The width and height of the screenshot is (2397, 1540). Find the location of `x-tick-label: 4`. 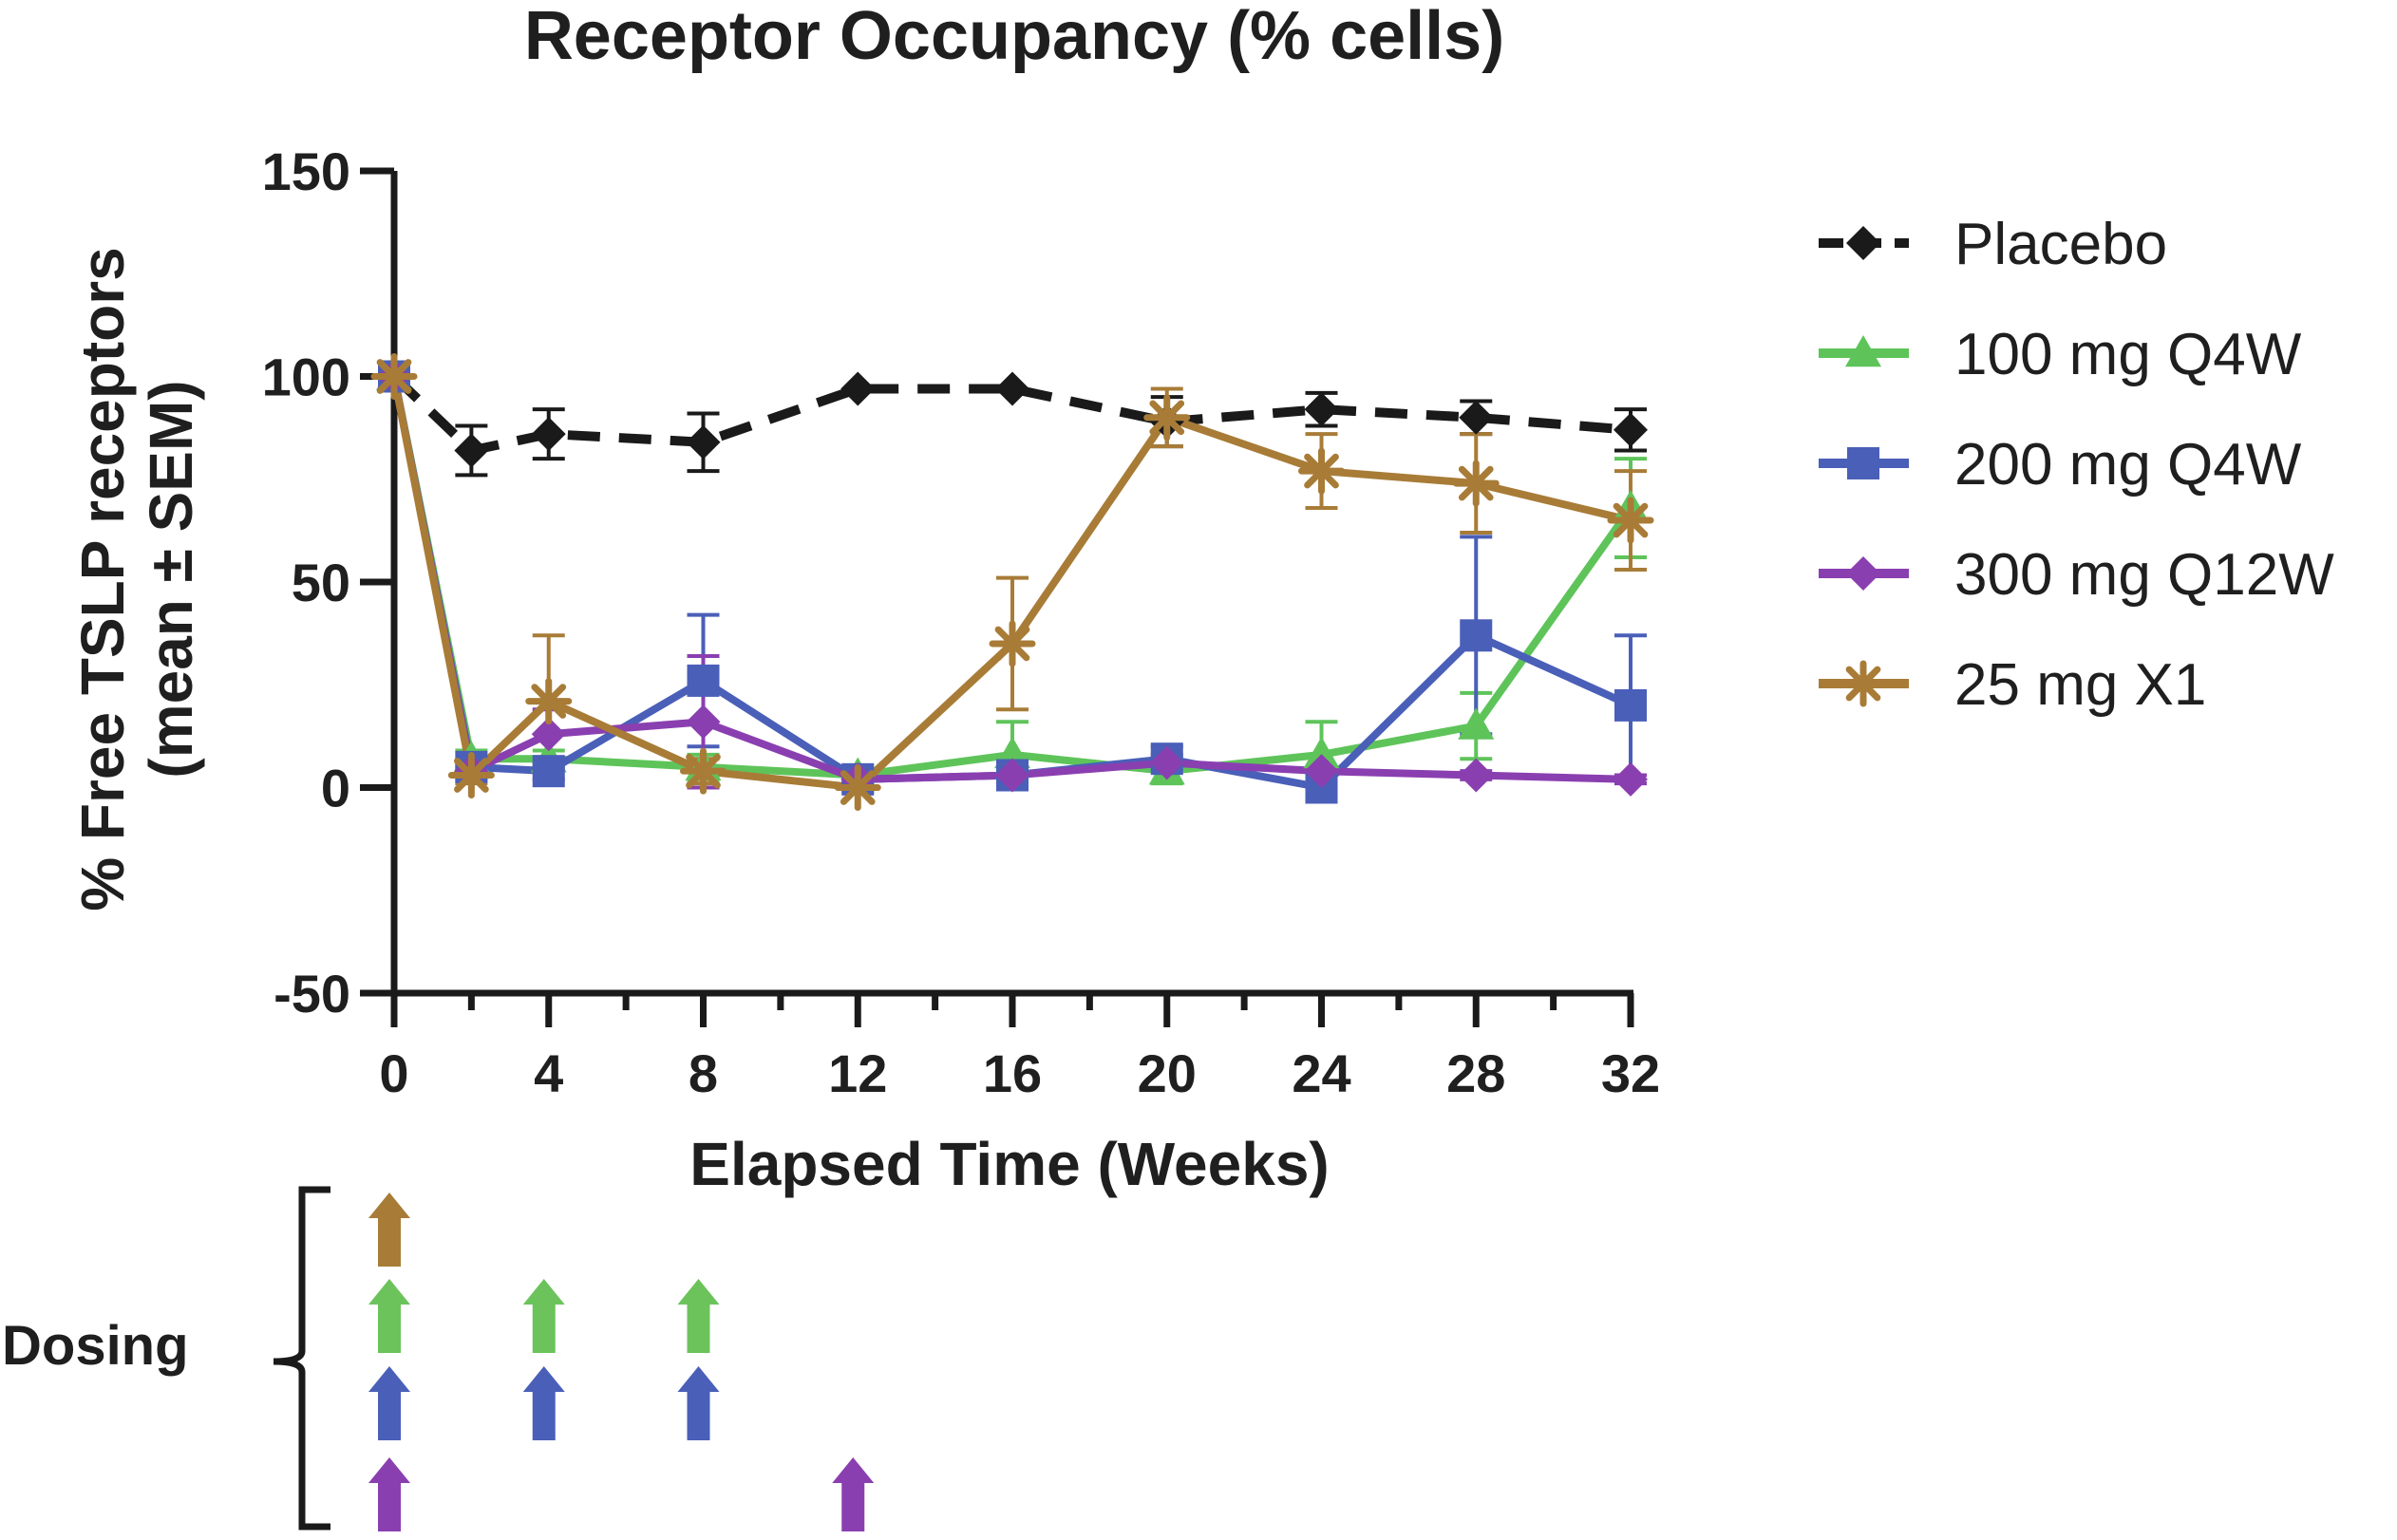

x-tick-label: 4 is located at coordinates (548, 1073).